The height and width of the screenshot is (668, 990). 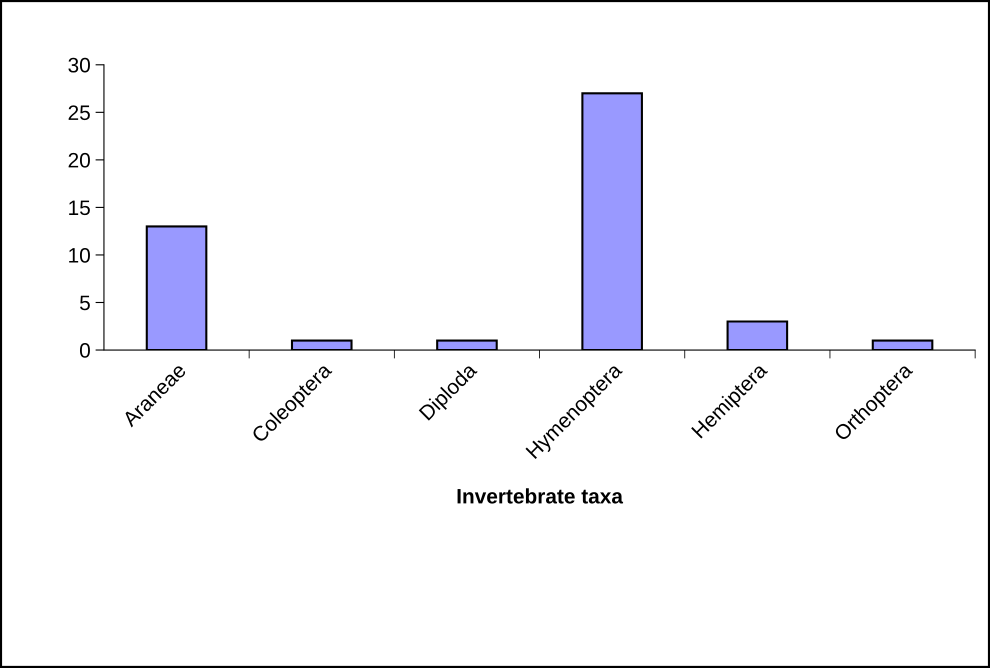 I want to click on y-tick-label: 20, so click(x=79, y=160).